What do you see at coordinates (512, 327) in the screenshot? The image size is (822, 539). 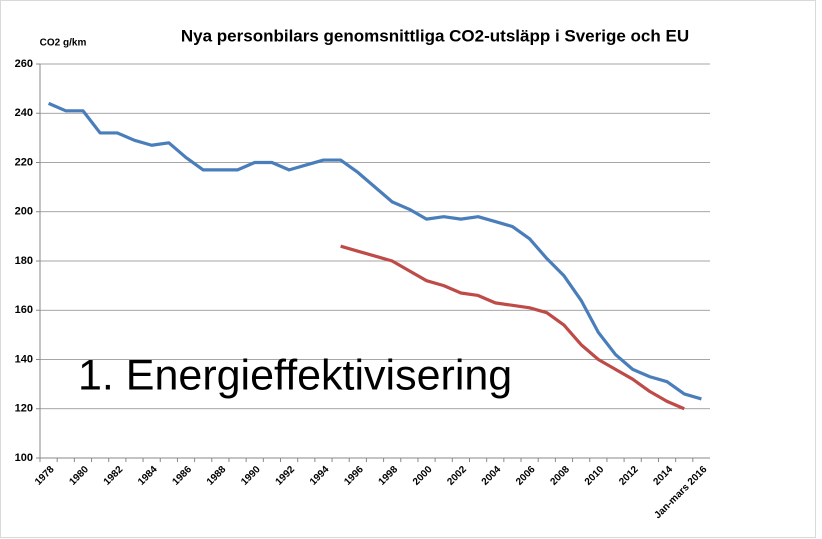 I see `line-series` at bounding box center [512, 327].